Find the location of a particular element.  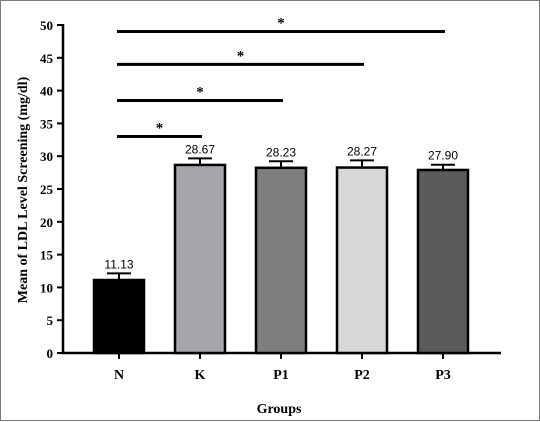

y-tick-label: 20 is located at coordinates (46, 222).